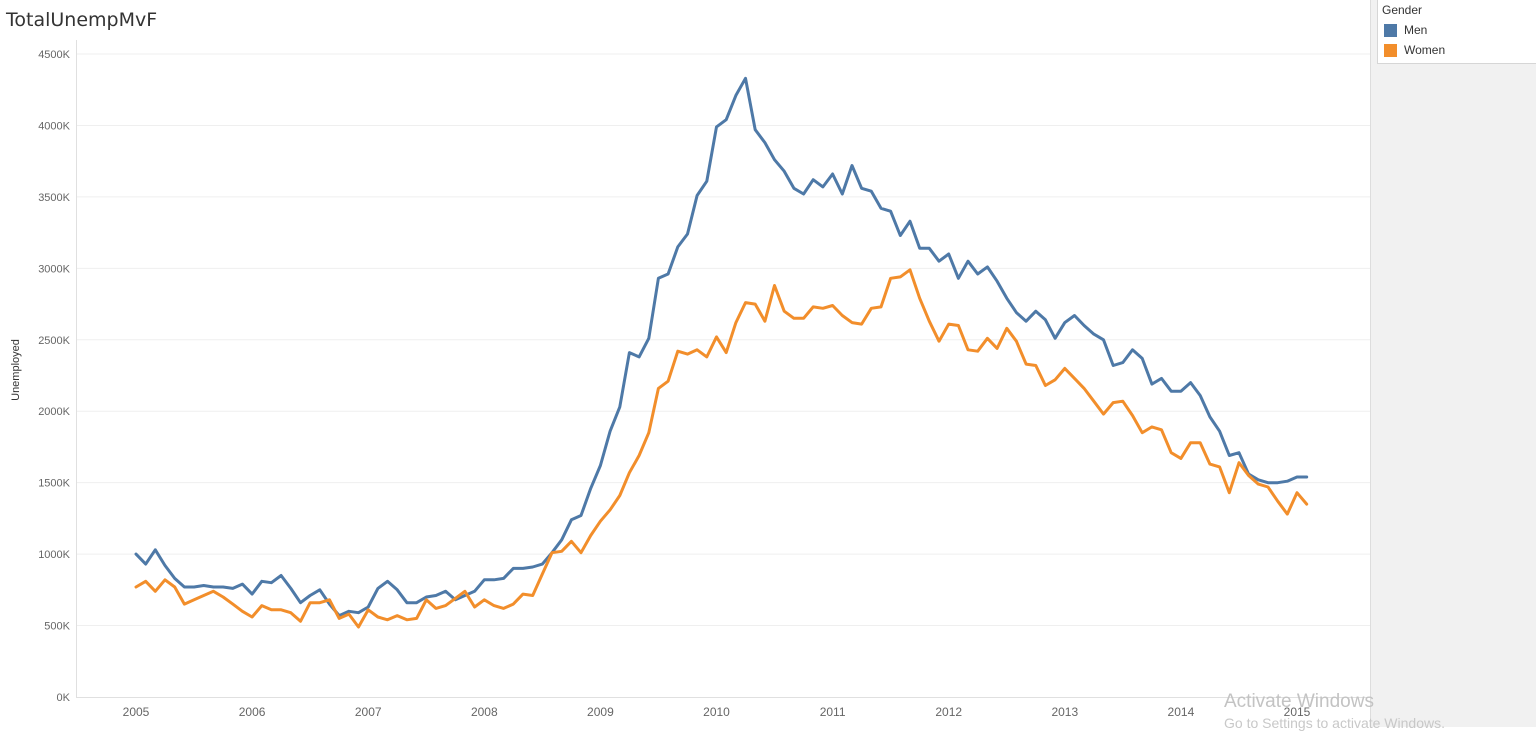  Describe the element at coordinates (54, 341) in the screenshot. I see `y-tick-label: 2500K` at that location.